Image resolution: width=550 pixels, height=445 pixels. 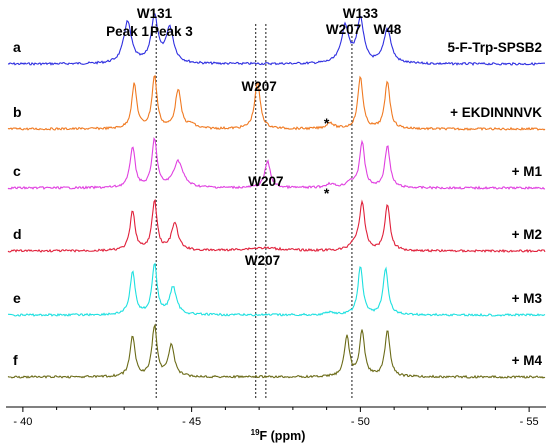 I want to click on row-letter-b: b, so click(x=17, y=112).